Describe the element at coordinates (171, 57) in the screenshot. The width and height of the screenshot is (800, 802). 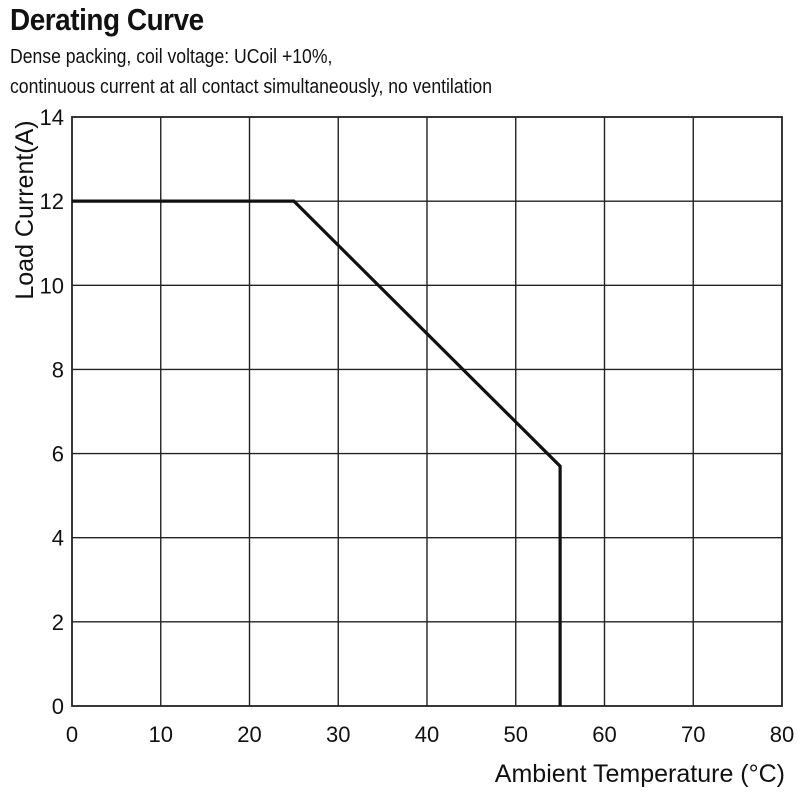
I see `subtitle-line-1: Dense packing, coil voltage: UCoil +10%,` at that location.